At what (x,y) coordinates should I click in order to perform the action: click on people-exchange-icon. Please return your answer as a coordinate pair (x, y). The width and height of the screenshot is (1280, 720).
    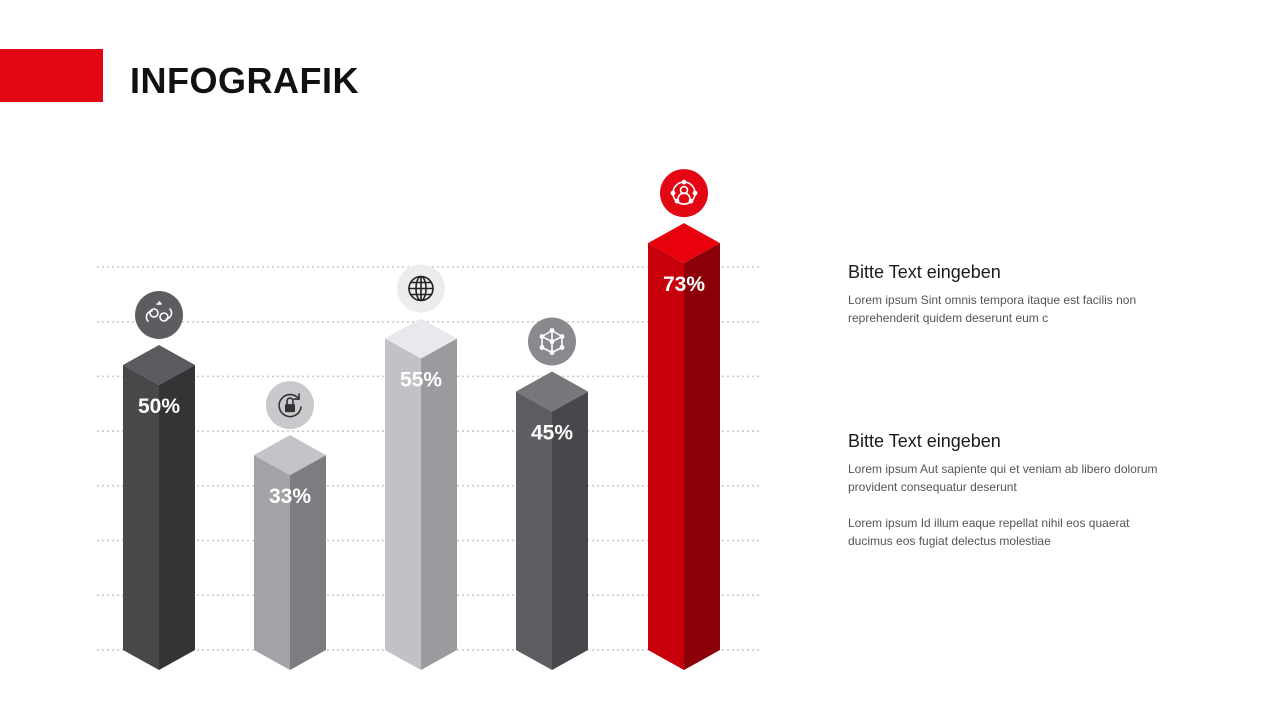
    Looking at the image, I should click on (159, 315).